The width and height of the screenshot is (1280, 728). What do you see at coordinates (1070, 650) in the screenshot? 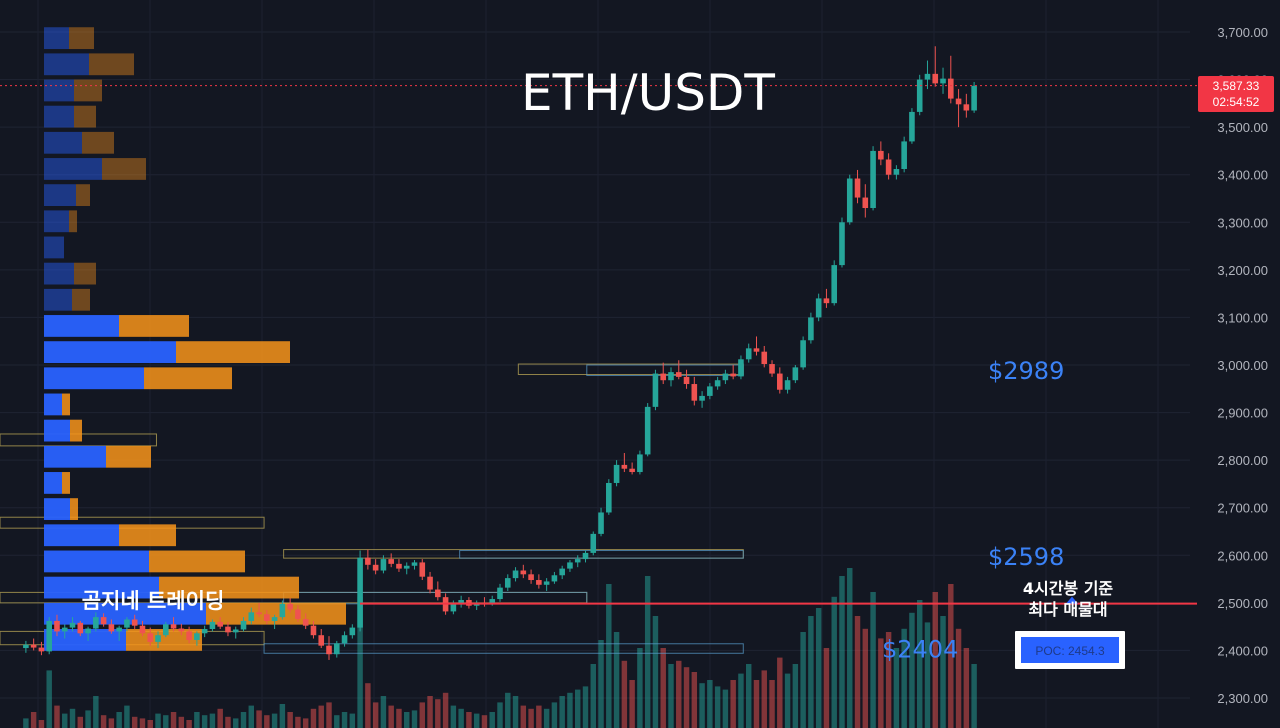
I see `poc-box-fill` at bounding box center [1070, 650].